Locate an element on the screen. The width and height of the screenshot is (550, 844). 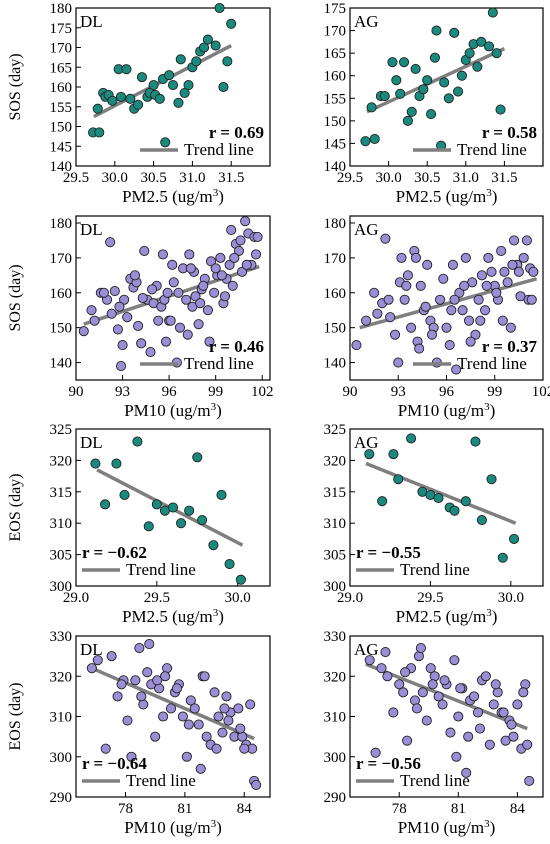
y-tick-label: 290 is located at coordinates (335, 798).